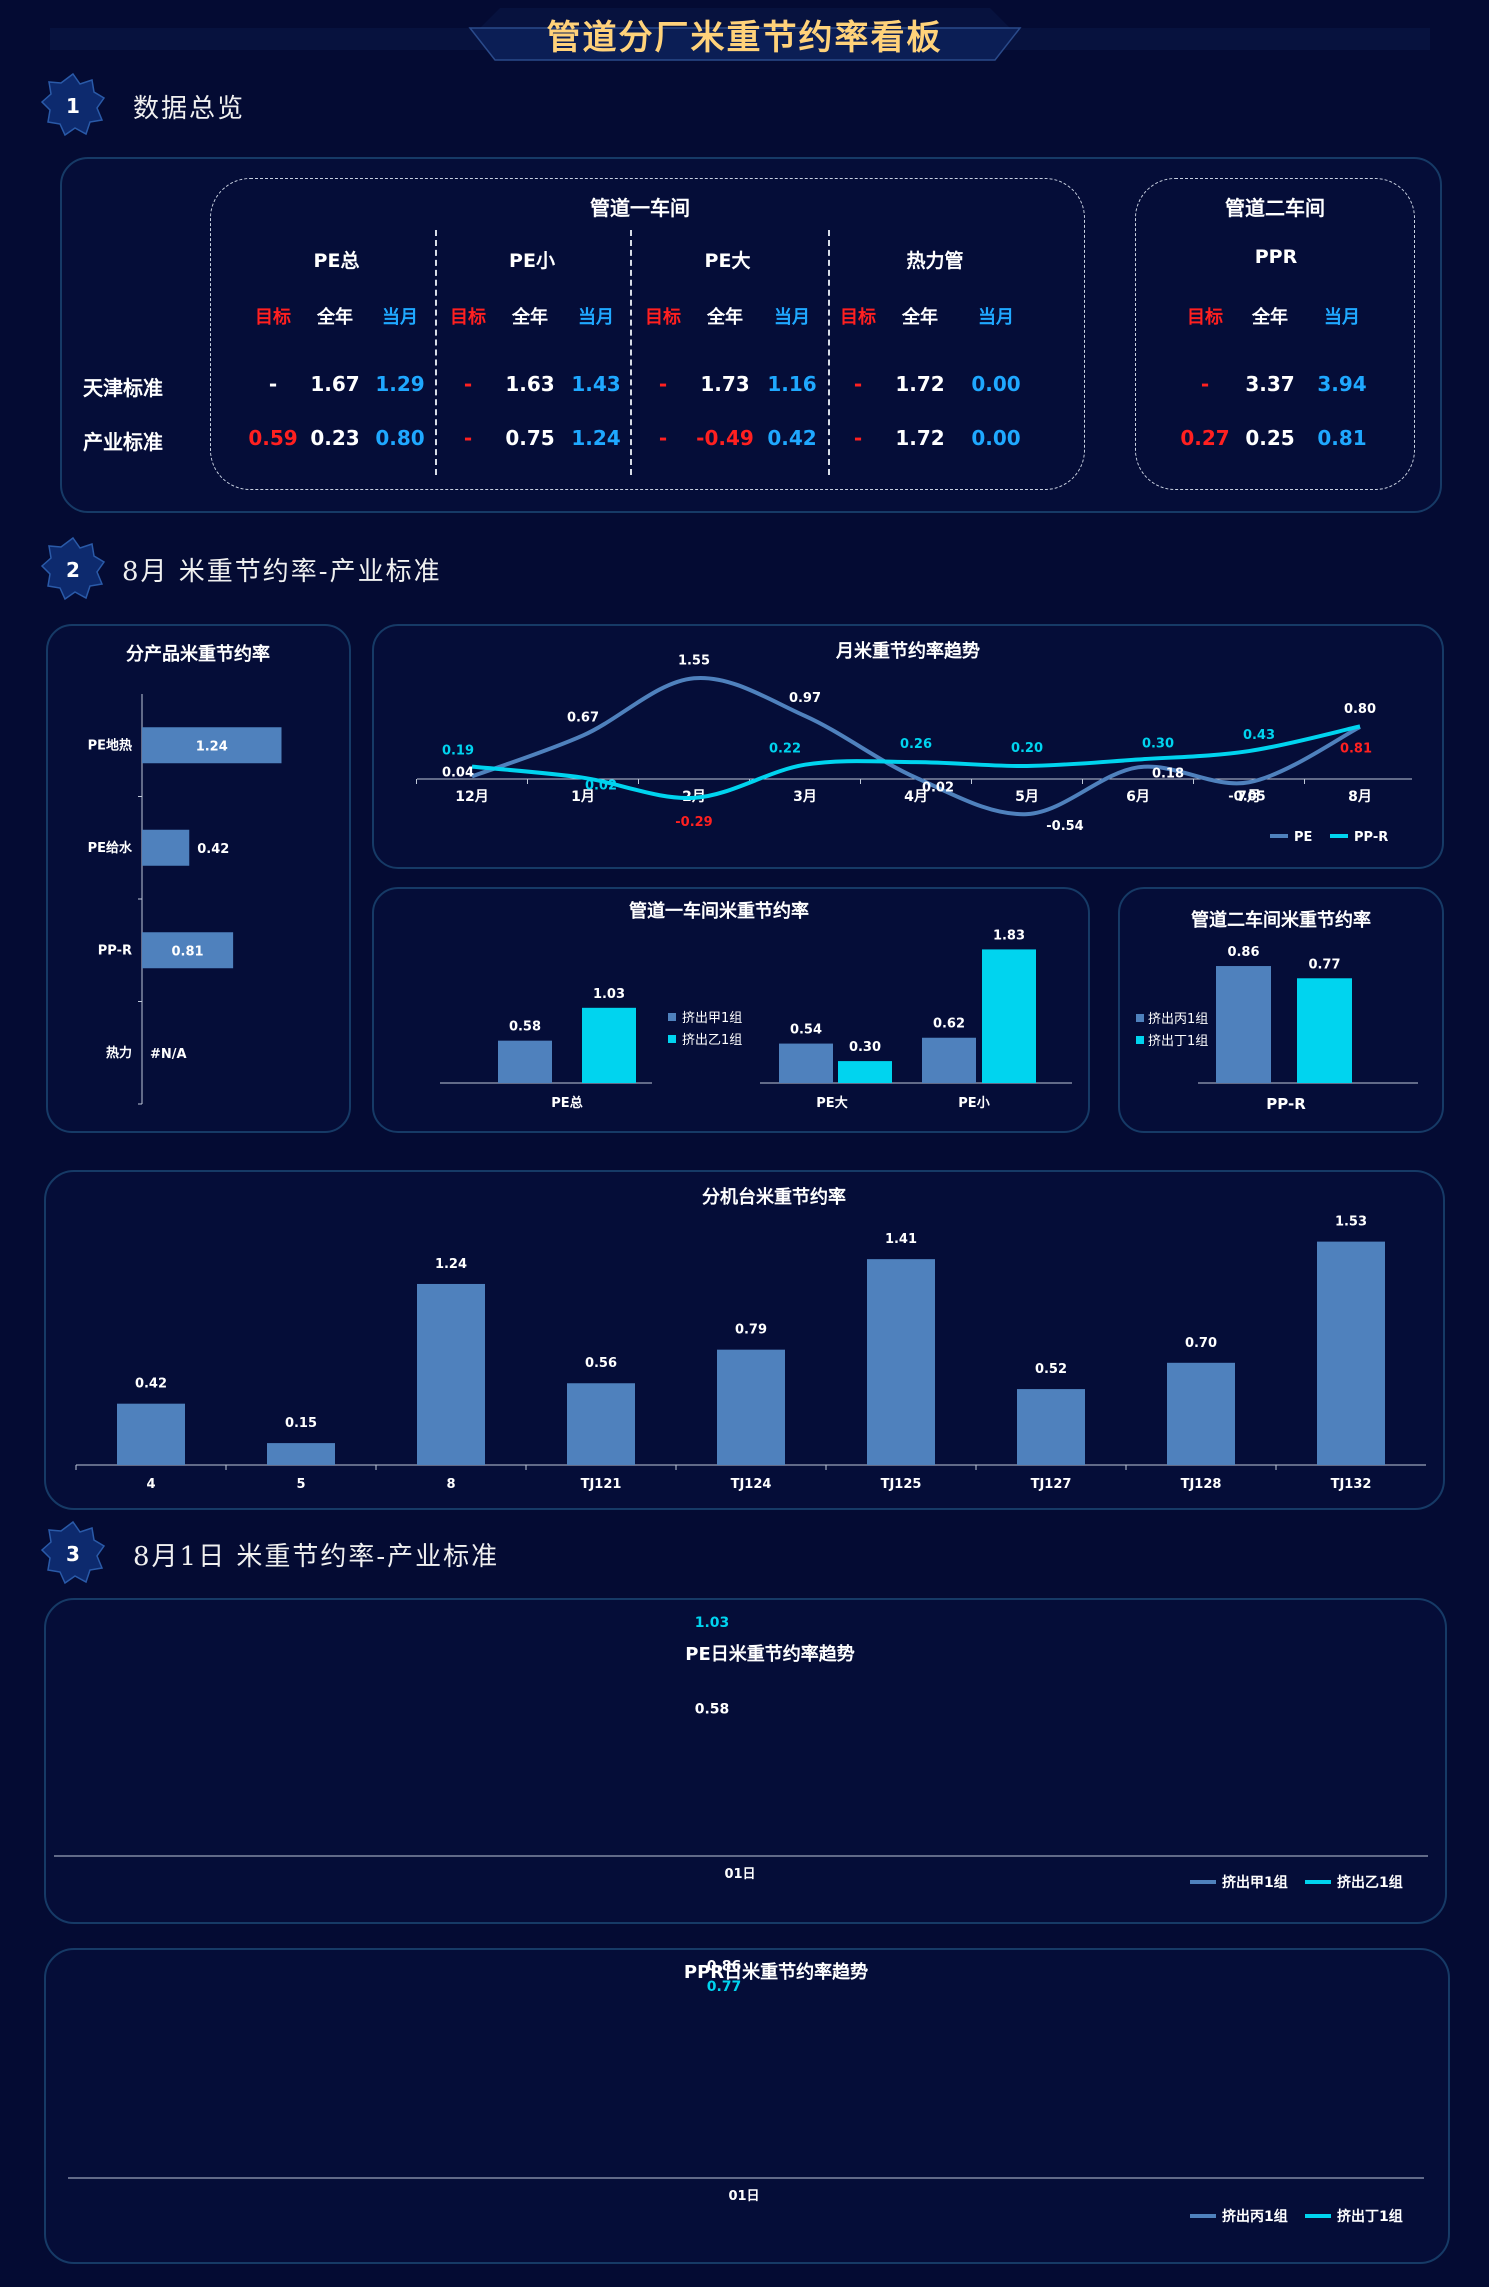 The image size is (1489, 2287). What do you see at coordinates (583, 717) in the screenshot?
I see `data-label: 0.67` at bounding box center [583, 717].